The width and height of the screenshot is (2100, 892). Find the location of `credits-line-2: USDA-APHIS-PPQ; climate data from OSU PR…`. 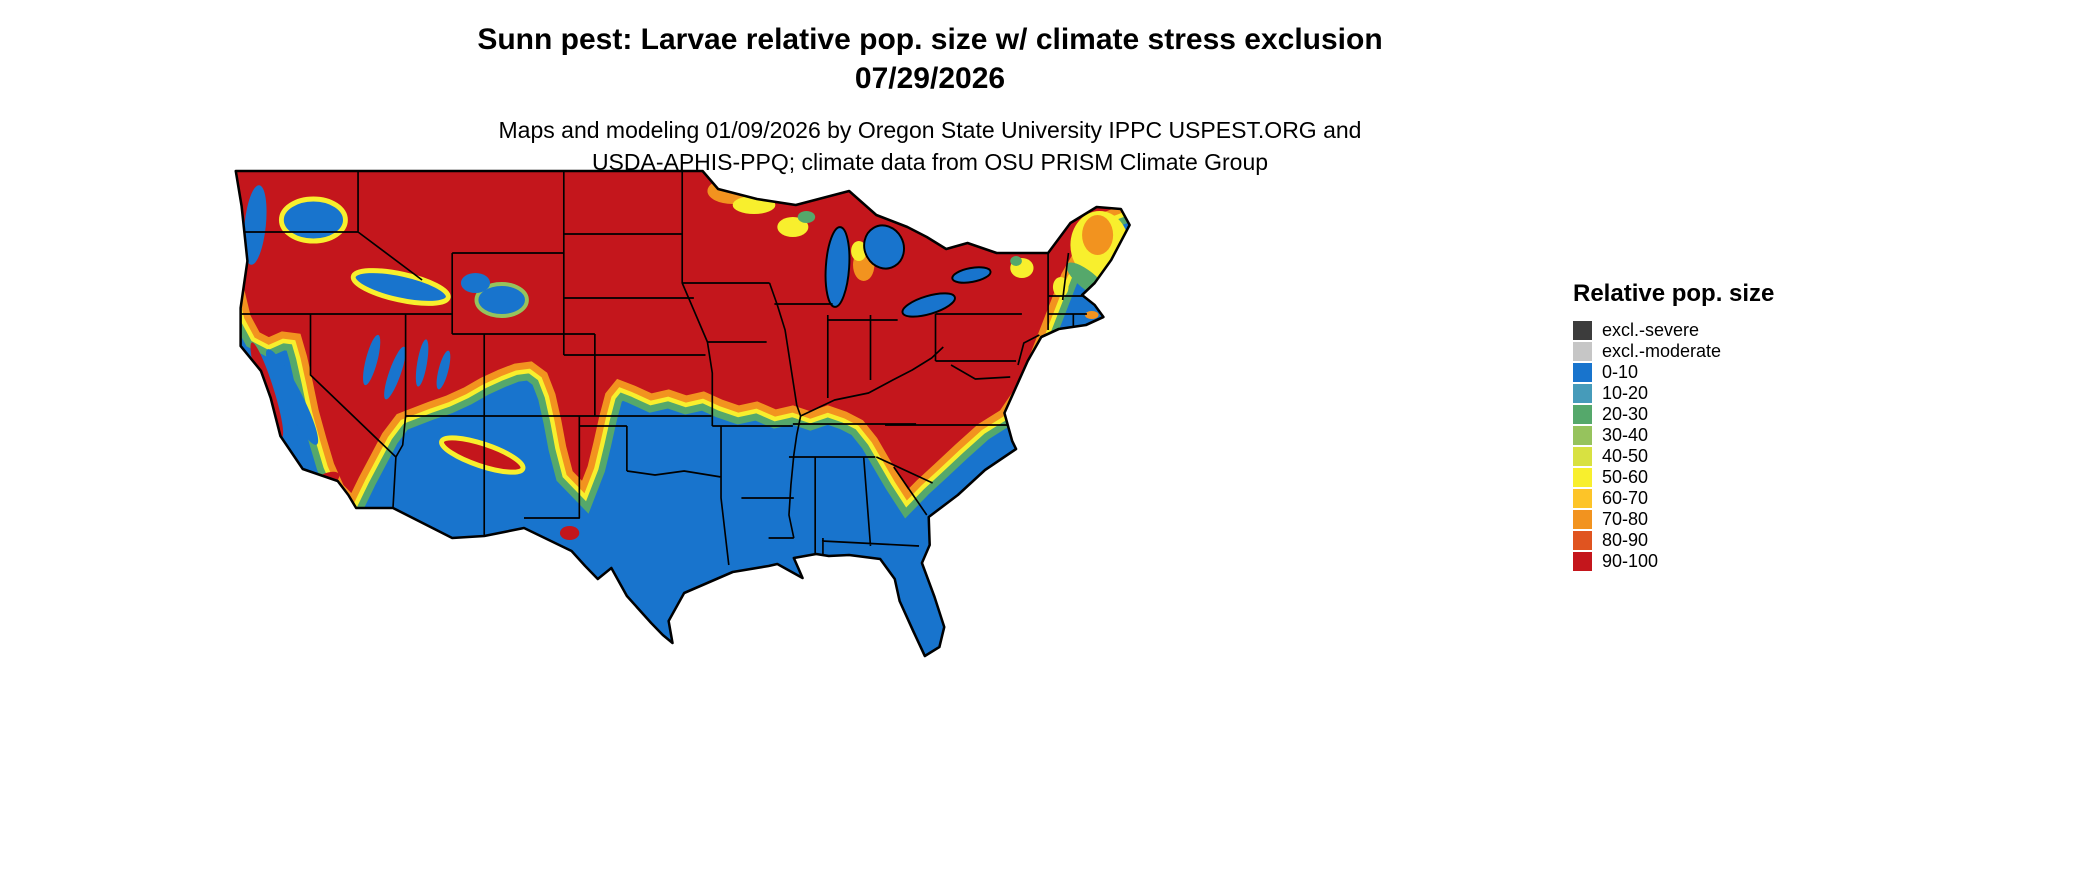

credits-line-2: USDA-APHIS-PPQ; climate data from OSU PR… is located at coordinates (930, 162).